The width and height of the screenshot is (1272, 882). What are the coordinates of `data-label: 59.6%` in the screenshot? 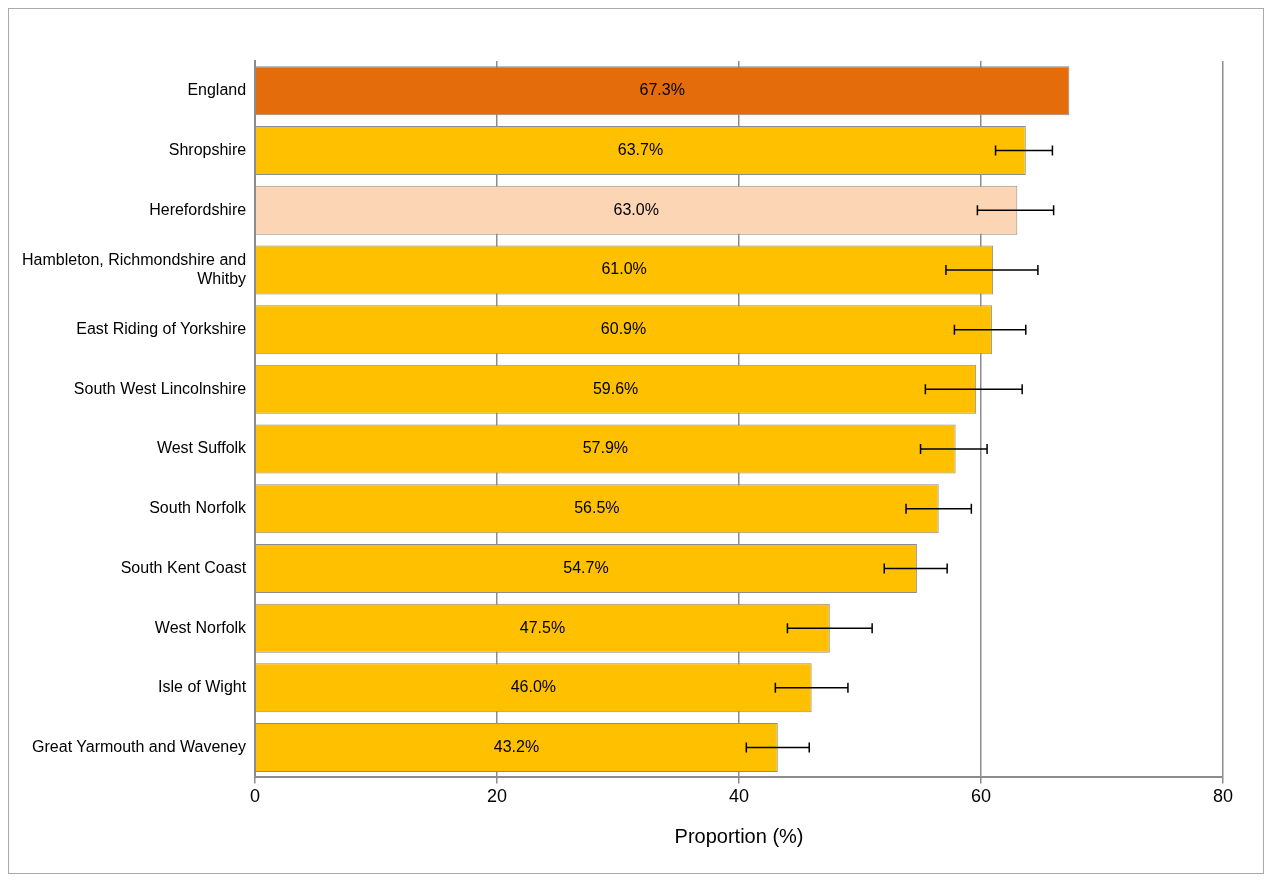 It's located at (615, 388).